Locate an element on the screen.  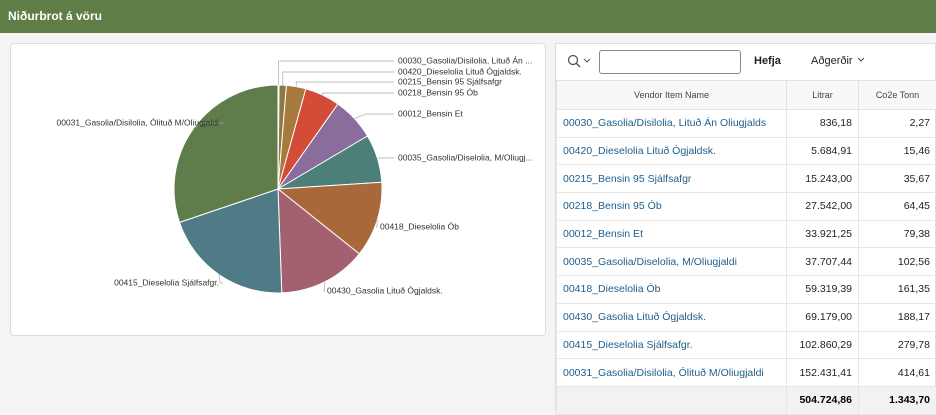
actions-menu: Aðgerðir is located at coordinates (838, 61).